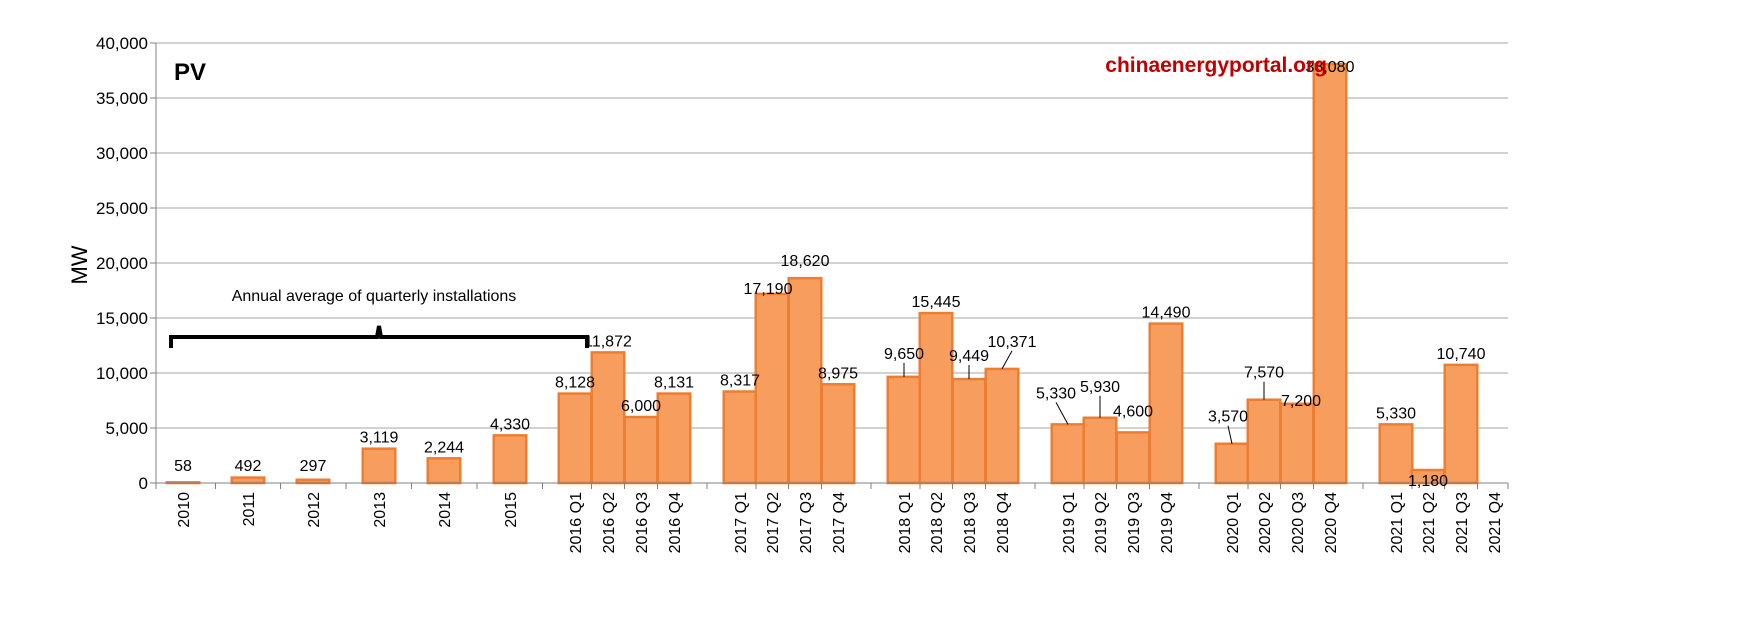  I want to click on data-label: 492, so click(248, 466).